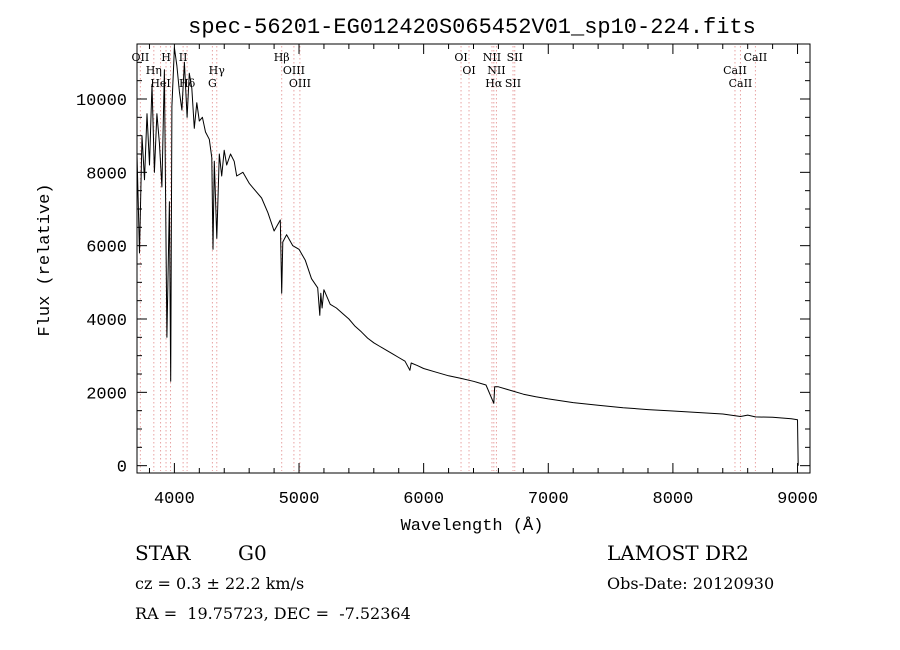  What do you see at coordinates (154, 70) in the screenshot?
I see `line-label: Hη` at bounding box center [154, 70].